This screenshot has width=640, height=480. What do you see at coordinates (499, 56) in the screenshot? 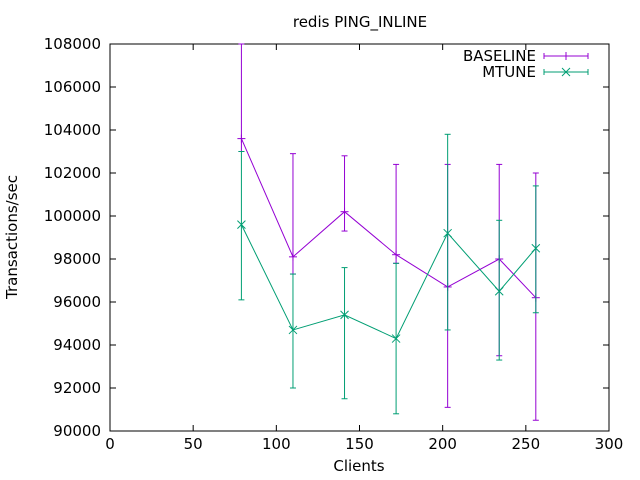
I see `legend-label-baseline: BASELINE` at bounding box center [499, 56].